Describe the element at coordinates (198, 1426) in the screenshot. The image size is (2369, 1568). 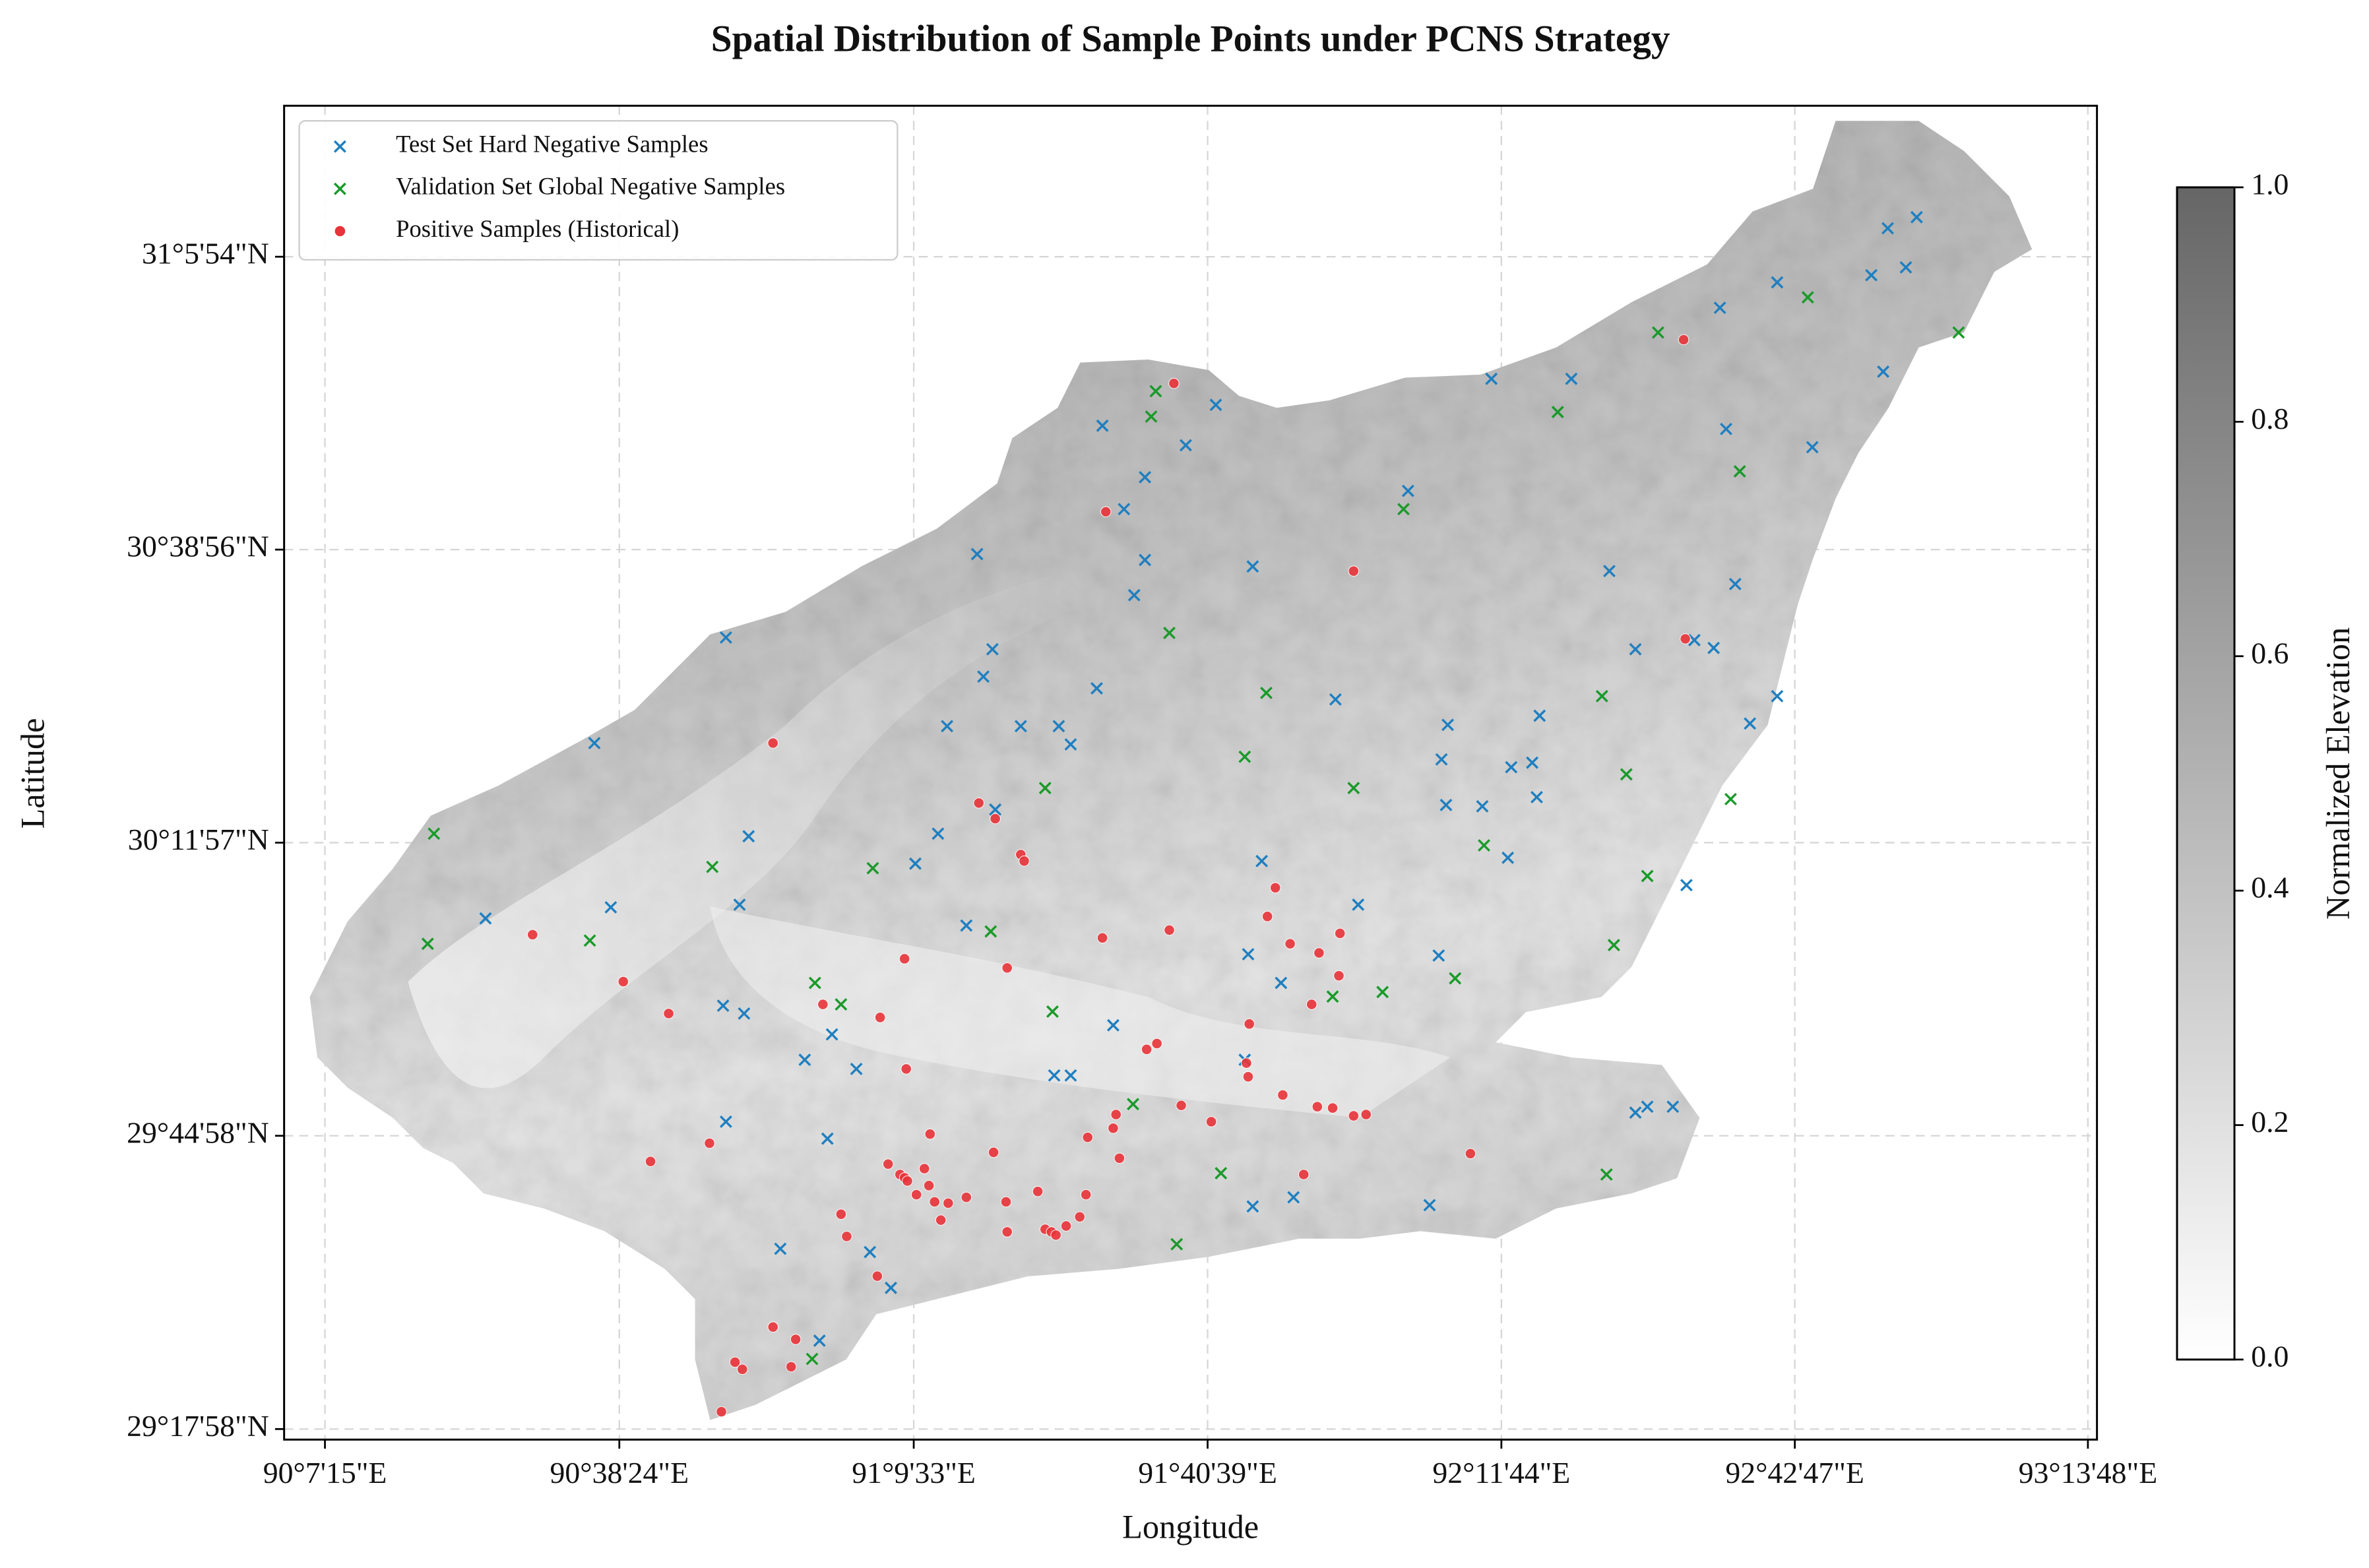
I see `y-tick-label: 29°17'58"N` at that location.